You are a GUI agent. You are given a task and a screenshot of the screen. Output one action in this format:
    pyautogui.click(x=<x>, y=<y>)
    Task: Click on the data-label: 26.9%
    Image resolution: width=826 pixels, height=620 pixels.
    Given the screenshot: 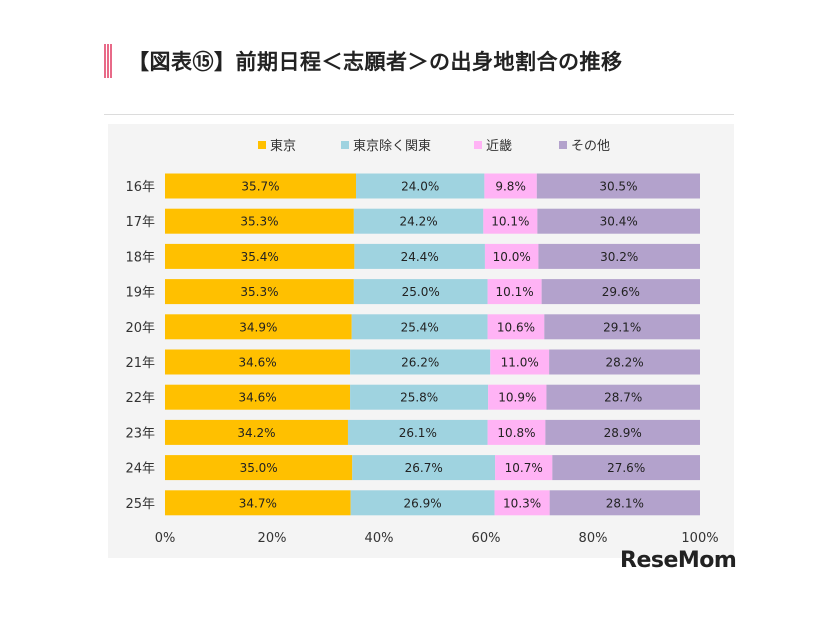 What is the action you would take?
    pyautogui.click(x=423, y=503)
    